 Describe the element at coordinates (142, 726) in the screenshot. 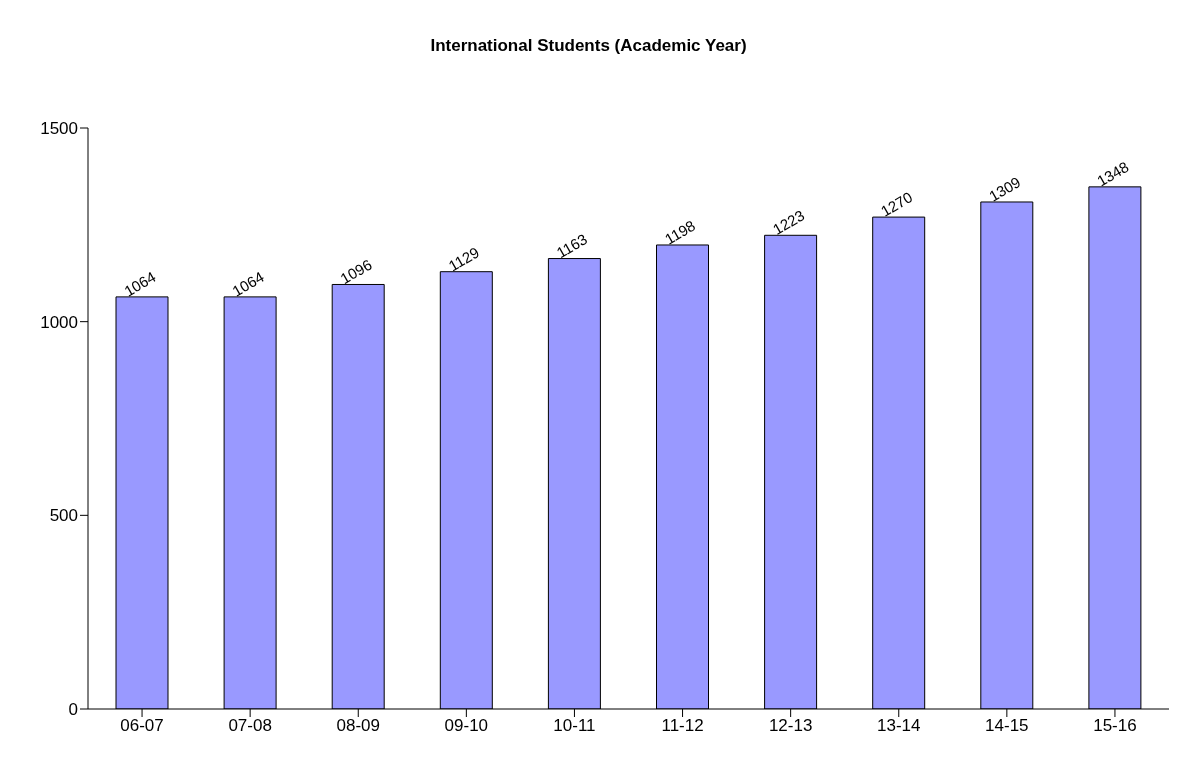

I see `x-tick-label: 06-07` at that location.